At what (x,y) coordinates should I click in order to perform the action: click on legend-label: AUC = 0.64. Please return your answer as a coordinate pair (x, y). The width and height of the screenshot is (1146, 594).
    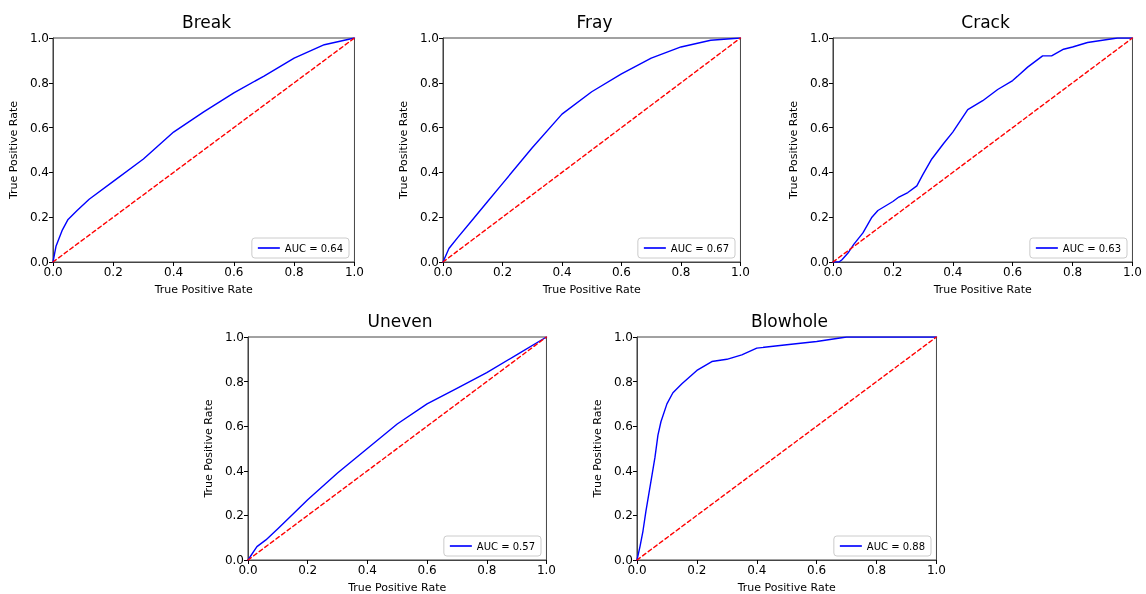
    Looking at the image, I should click on (314, 248).